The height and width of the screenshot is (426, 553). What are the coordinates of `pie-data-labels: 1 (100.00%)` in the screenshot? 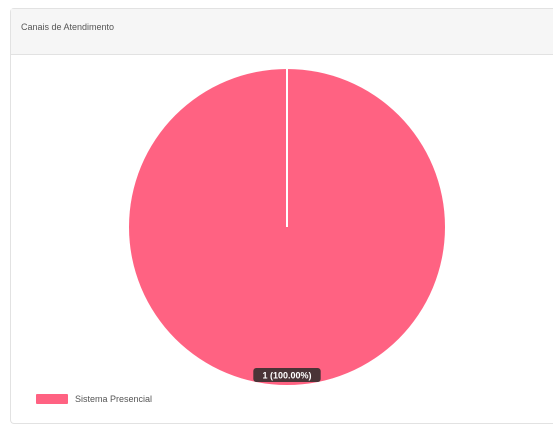 It's located at (287, 375).